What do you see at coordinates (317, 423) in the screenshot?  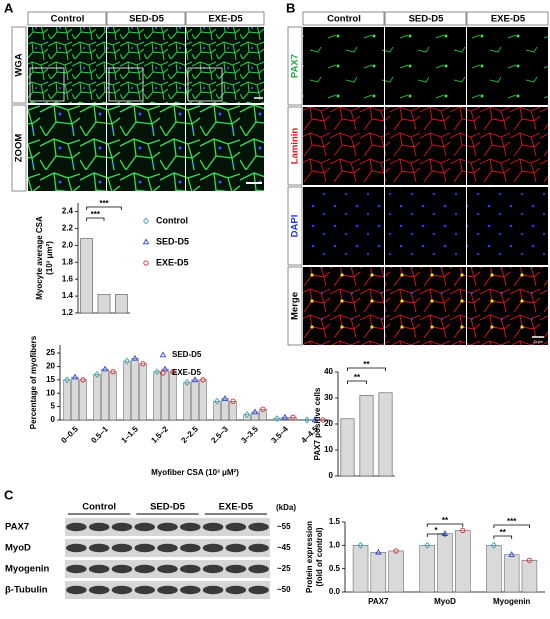 I see `y-axis-title: PAX7 positive cells` at bounding box center [317, 423].